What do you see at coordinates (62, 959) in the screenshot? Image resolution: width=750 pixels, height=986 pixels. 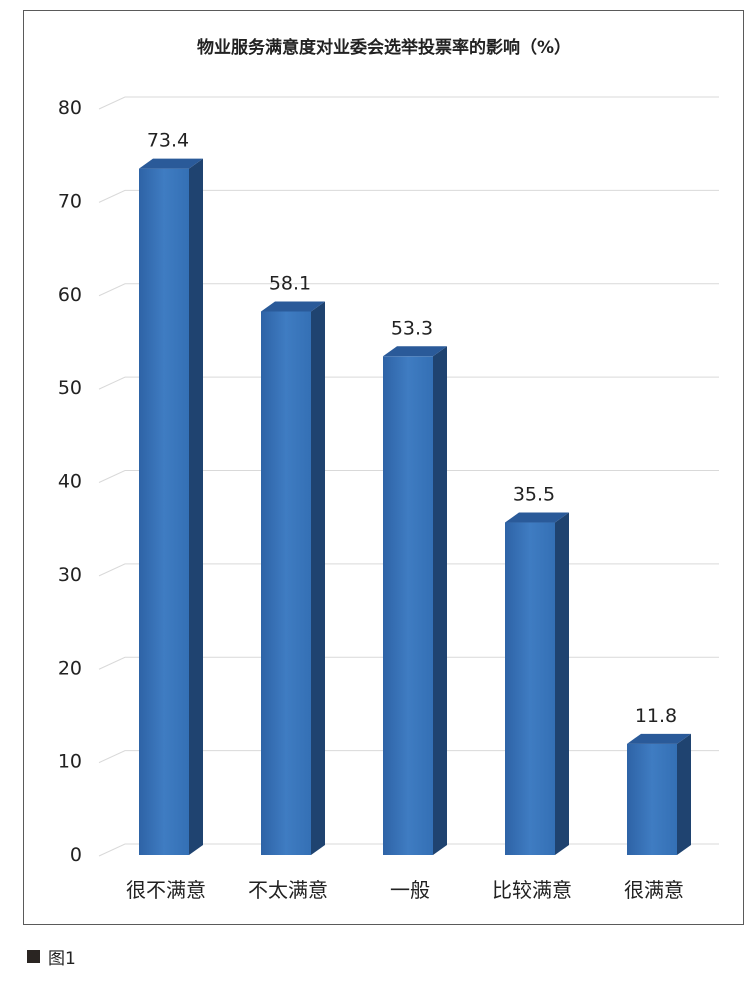 I see `caption-label: 图1` at bounding box center [62, 959].